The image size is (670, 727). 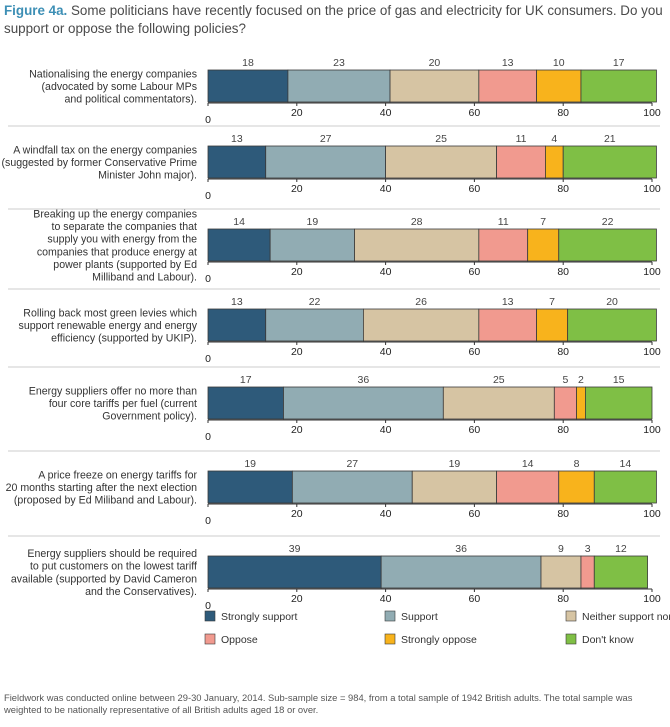 What do you see at coordinates (608, 640) in the screenshot?
I see `legend-label: Don't know` at bounding box center [608, 640].